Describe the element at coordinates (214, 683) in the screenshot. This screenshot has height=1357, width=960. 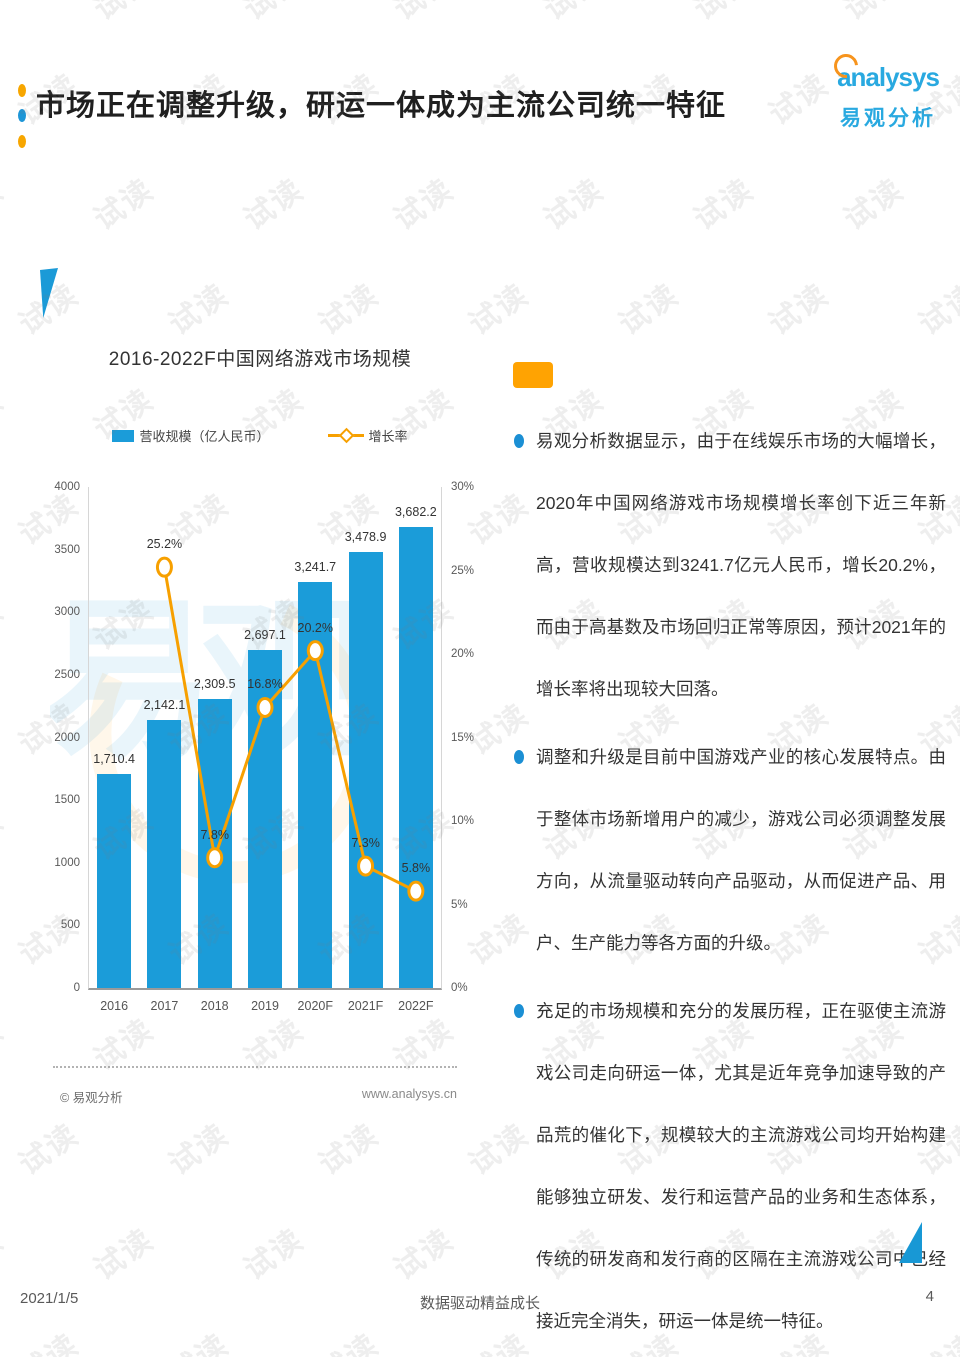
I see `bar-value-label: 2,309.5` at that location.